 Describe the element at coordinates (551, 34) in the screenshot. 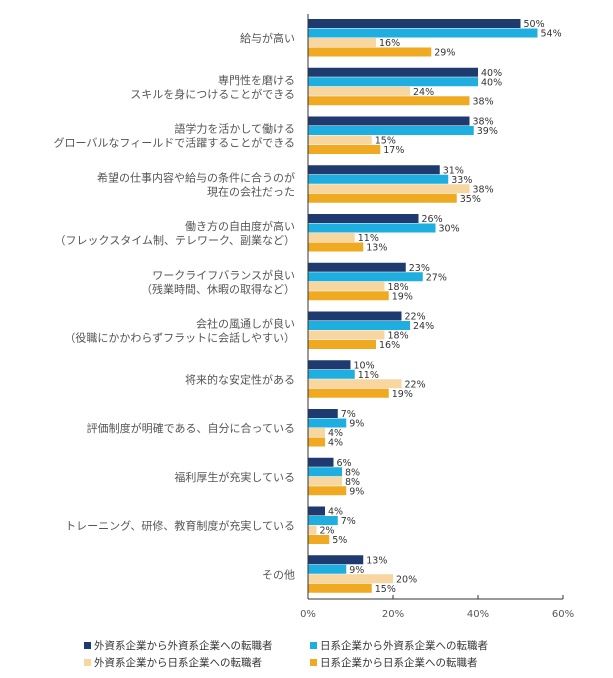

I see `data-label: 54%` at that location.